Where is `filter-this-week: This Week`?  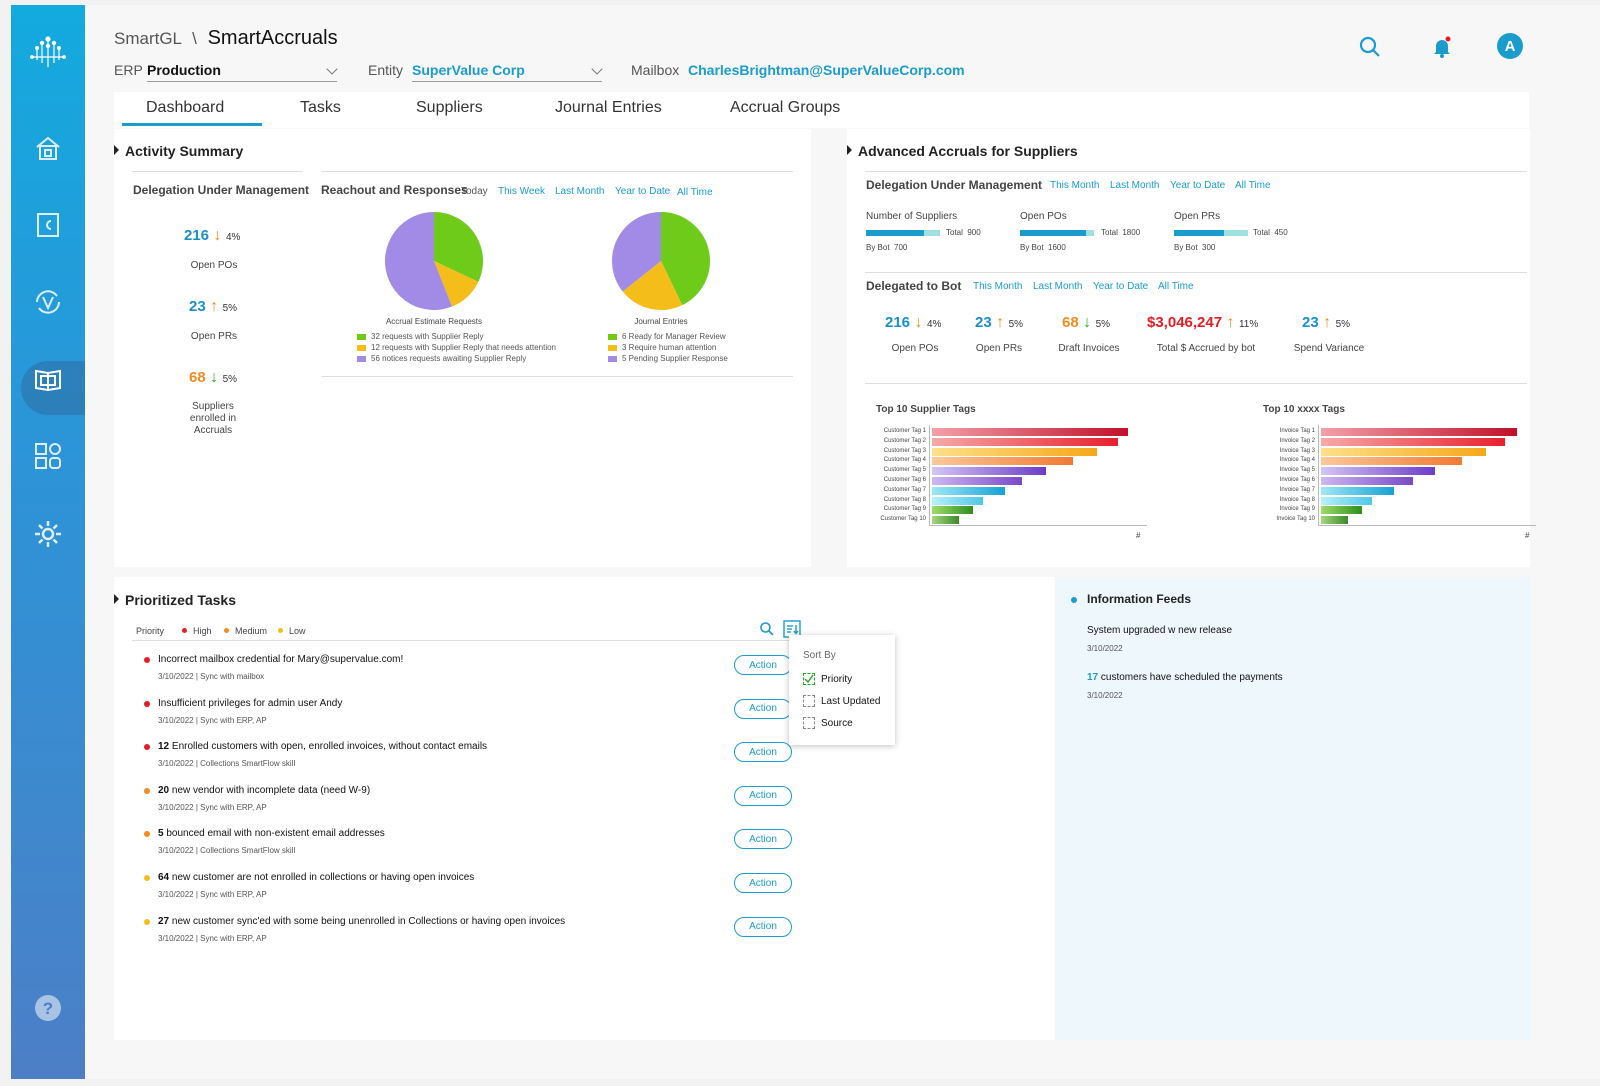
filter-this-week: This Week is located at coordinates (522, 191).